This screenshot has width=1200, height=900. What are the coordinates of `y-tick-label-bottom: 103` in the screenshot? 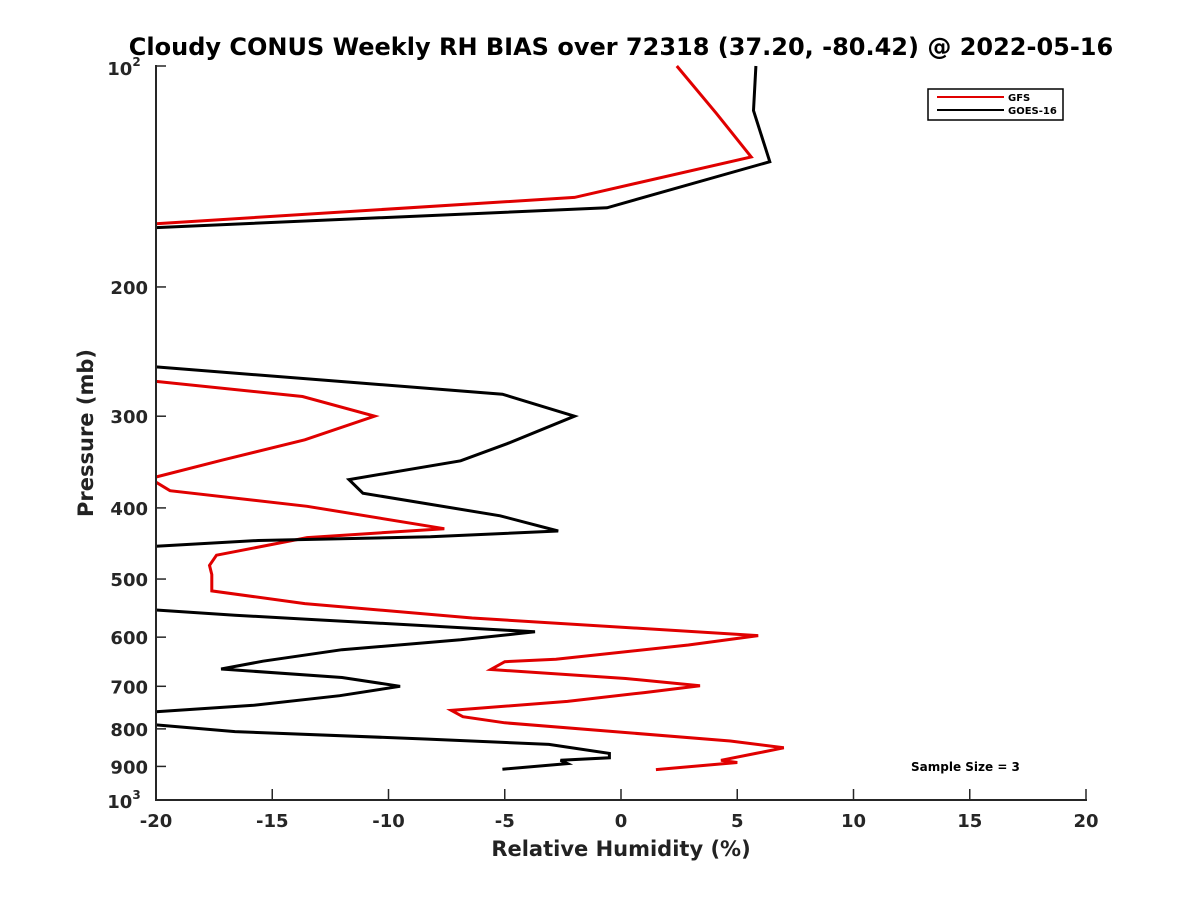 It's located at (123, 800).